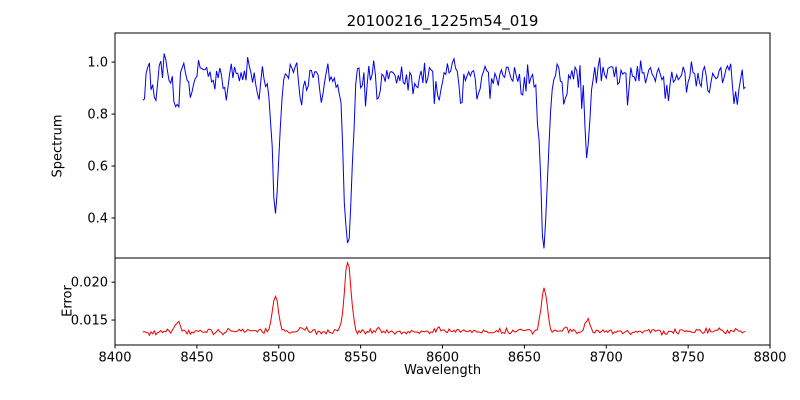 This screenshot has height=400, width=800. What do you see at coordinates (769, 358) in the screenshot?
I see `x-tick-label: 8800` at bounding box center [769, 358].